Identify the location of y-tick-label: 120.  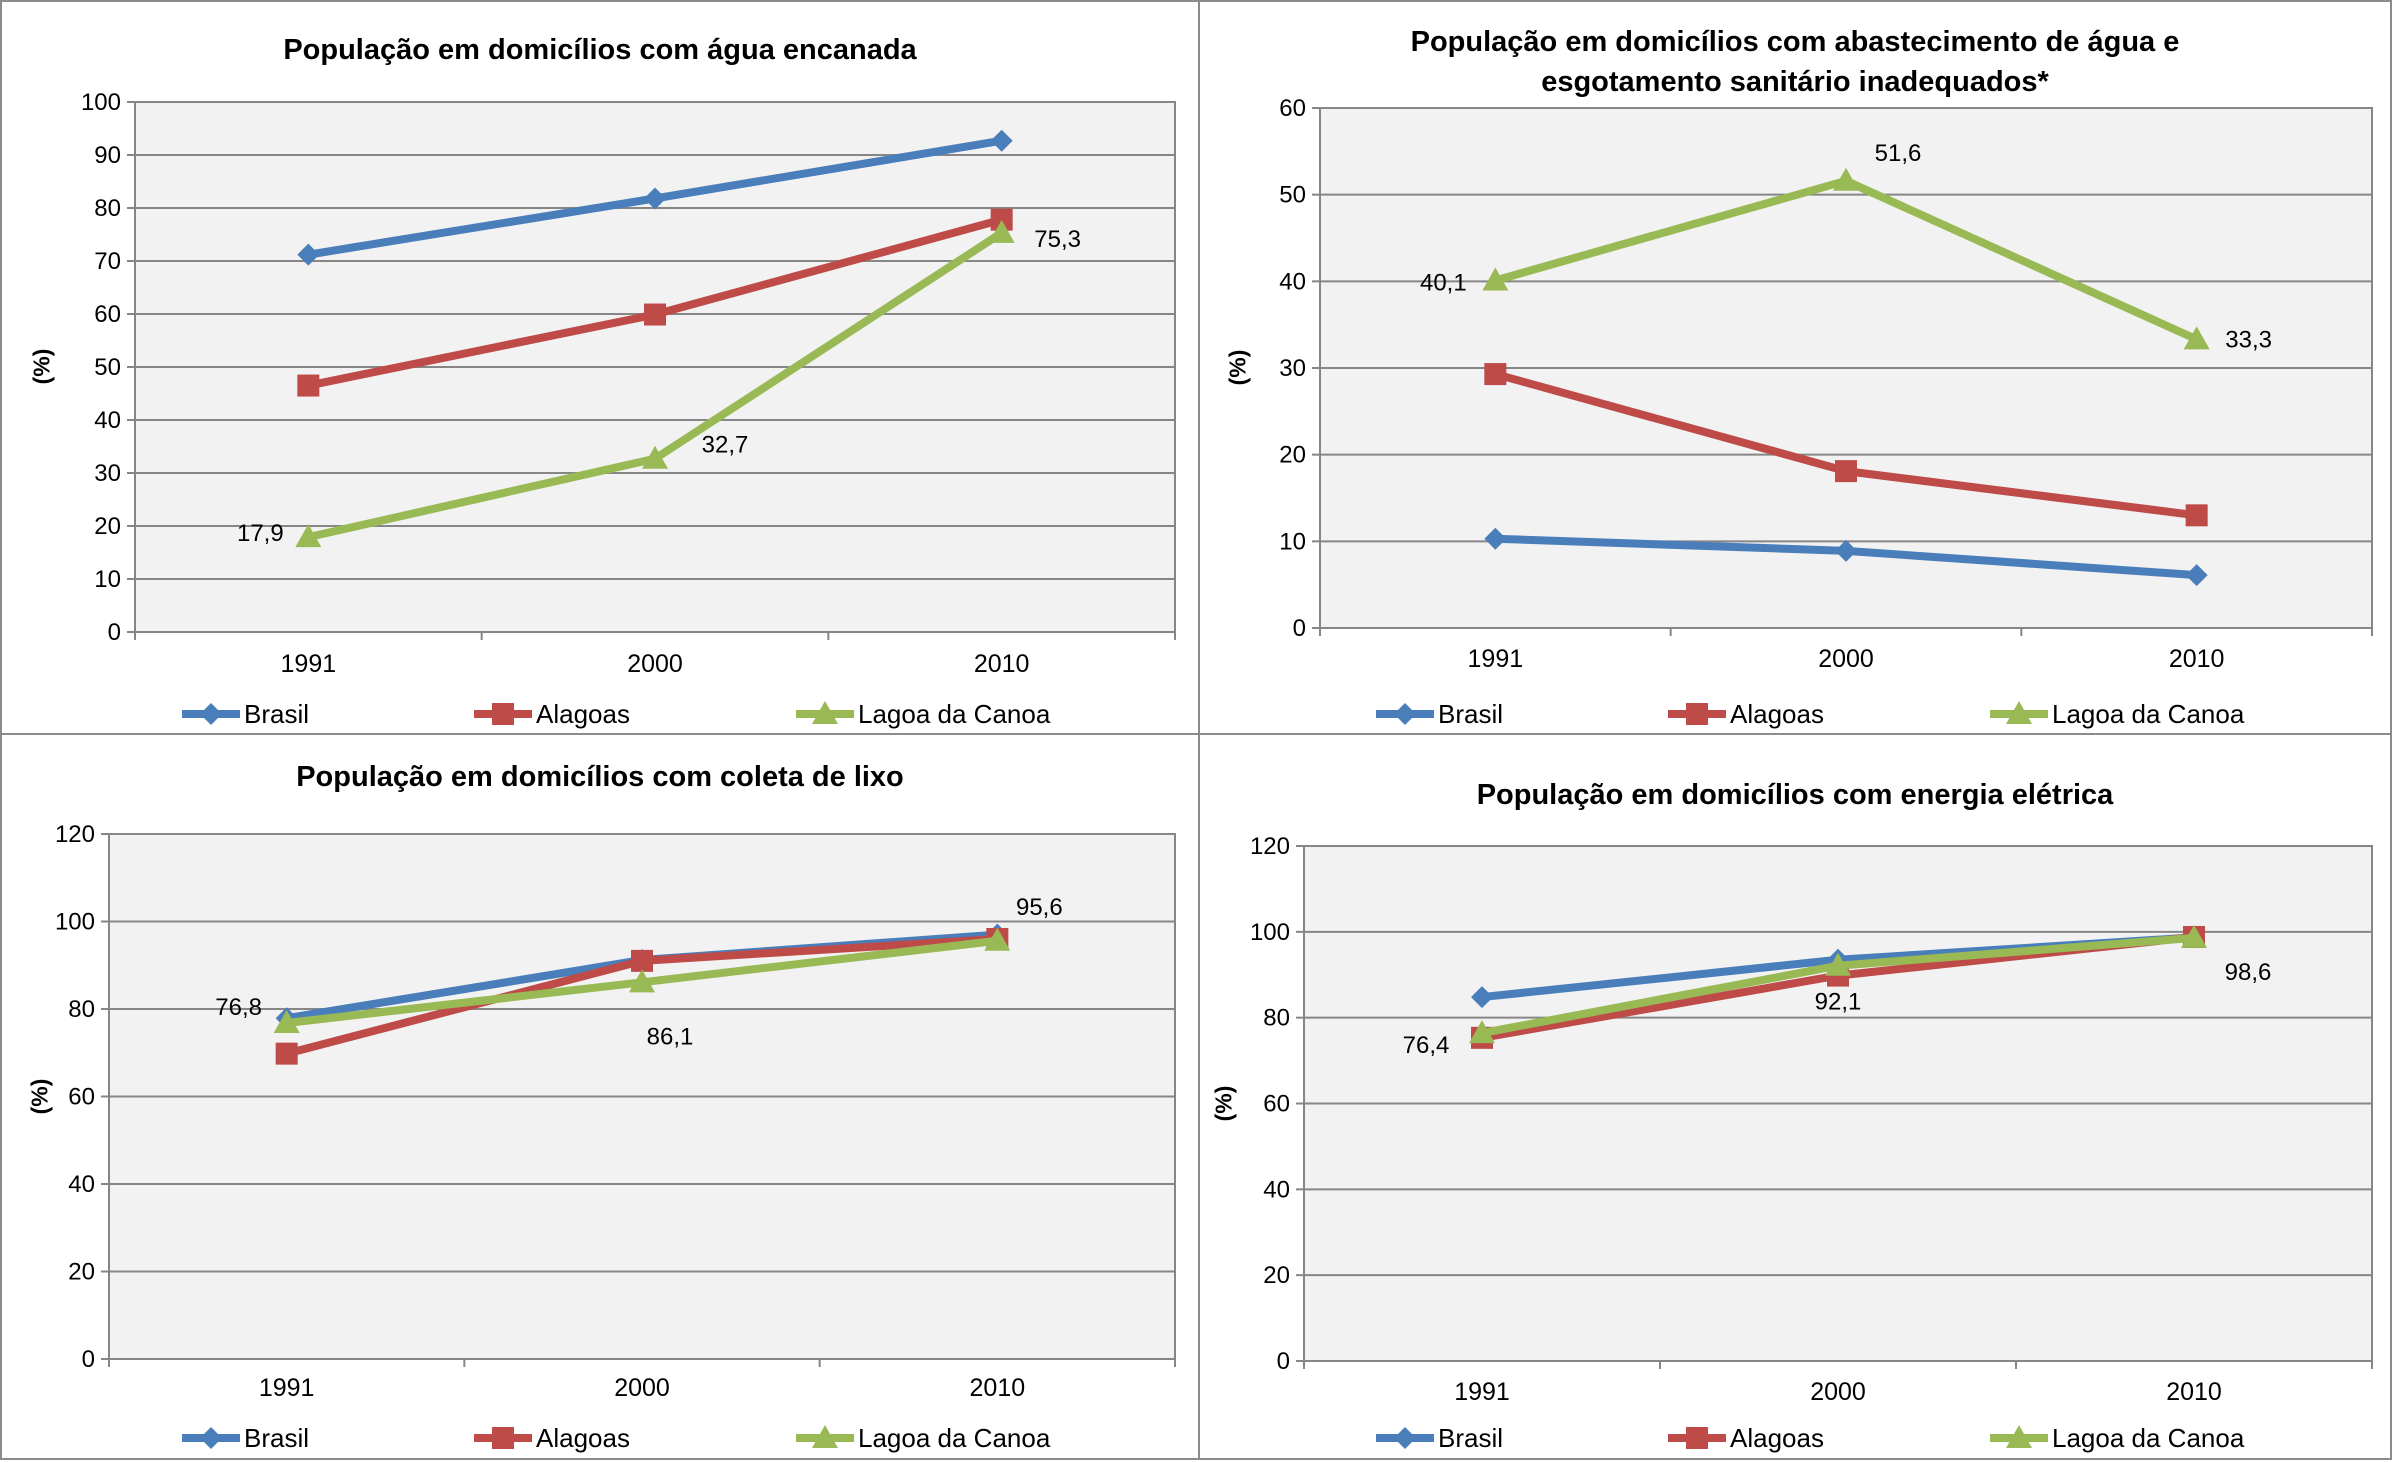
(1270, 846).